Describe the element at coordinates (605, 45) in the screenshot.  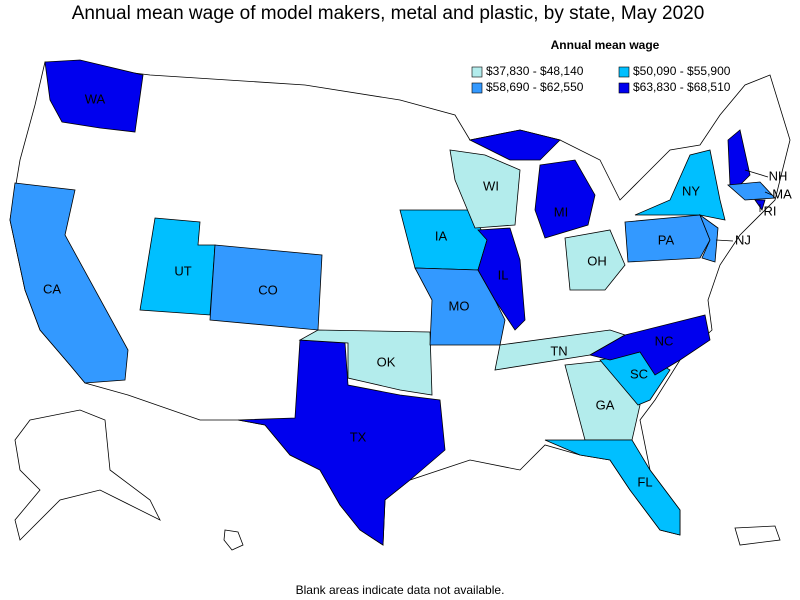
I see `legend-title: Annual mean wage` at that location.